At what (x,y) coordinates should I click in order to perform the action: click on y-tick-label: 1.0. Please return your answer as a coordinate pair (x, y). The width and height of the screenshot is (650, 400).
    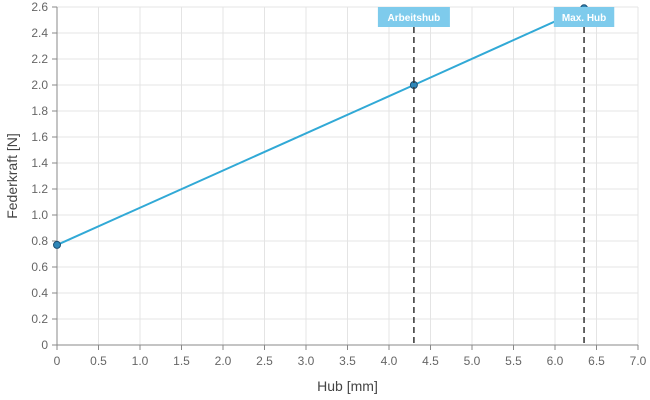
    Looking at the image, I should click on (39, 215).